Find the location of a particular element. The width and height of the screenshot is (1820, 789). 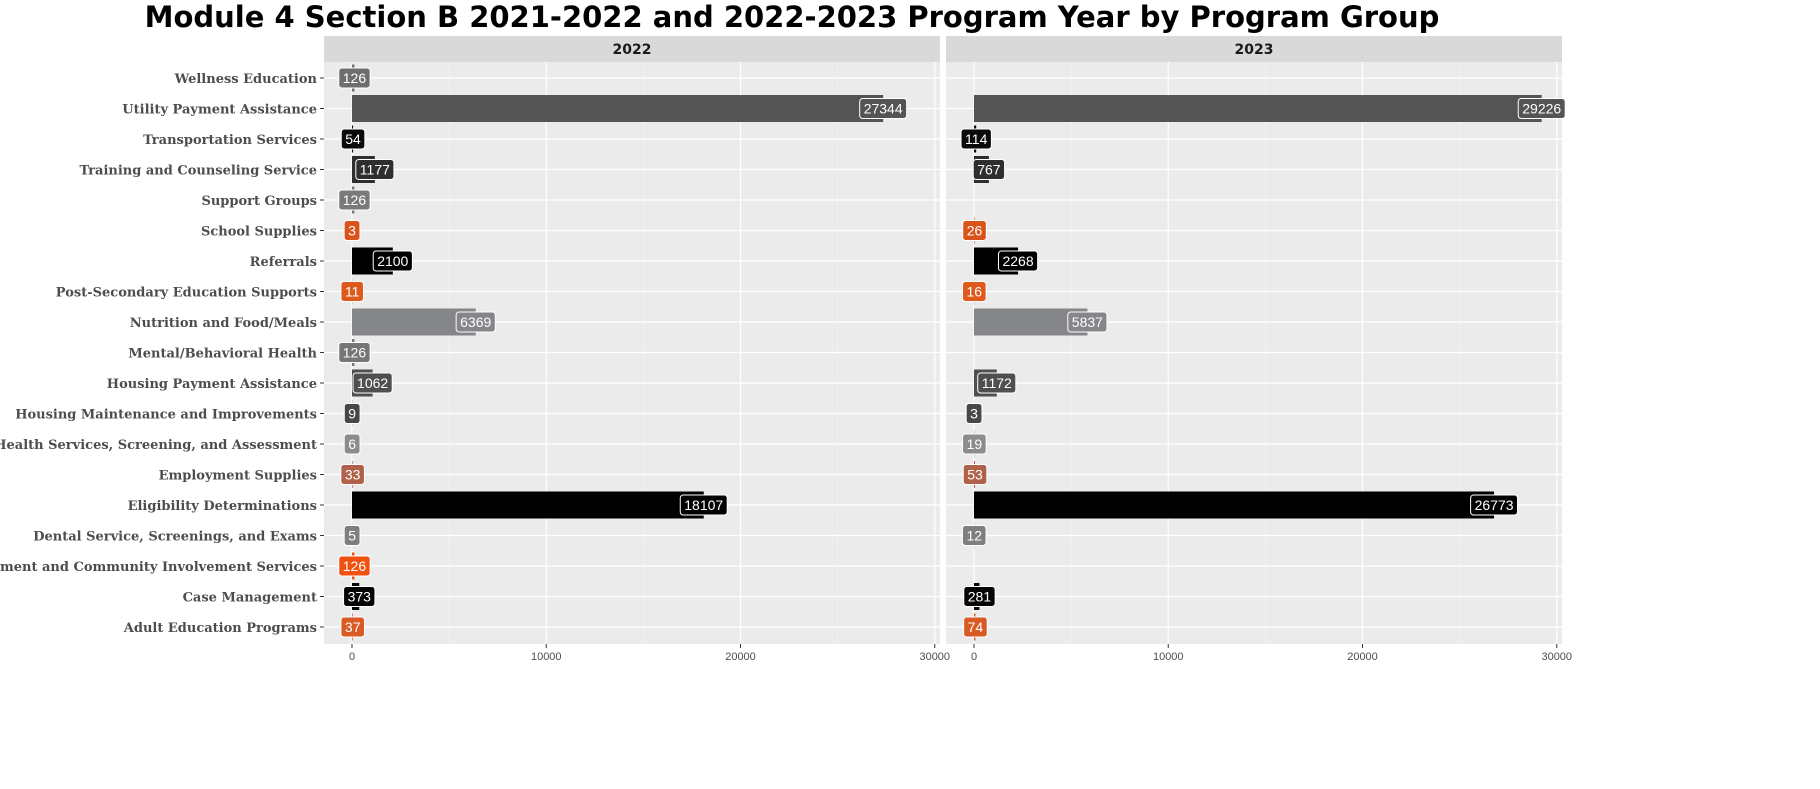

data-label-text: 11 is located at coordinates (352, 292).